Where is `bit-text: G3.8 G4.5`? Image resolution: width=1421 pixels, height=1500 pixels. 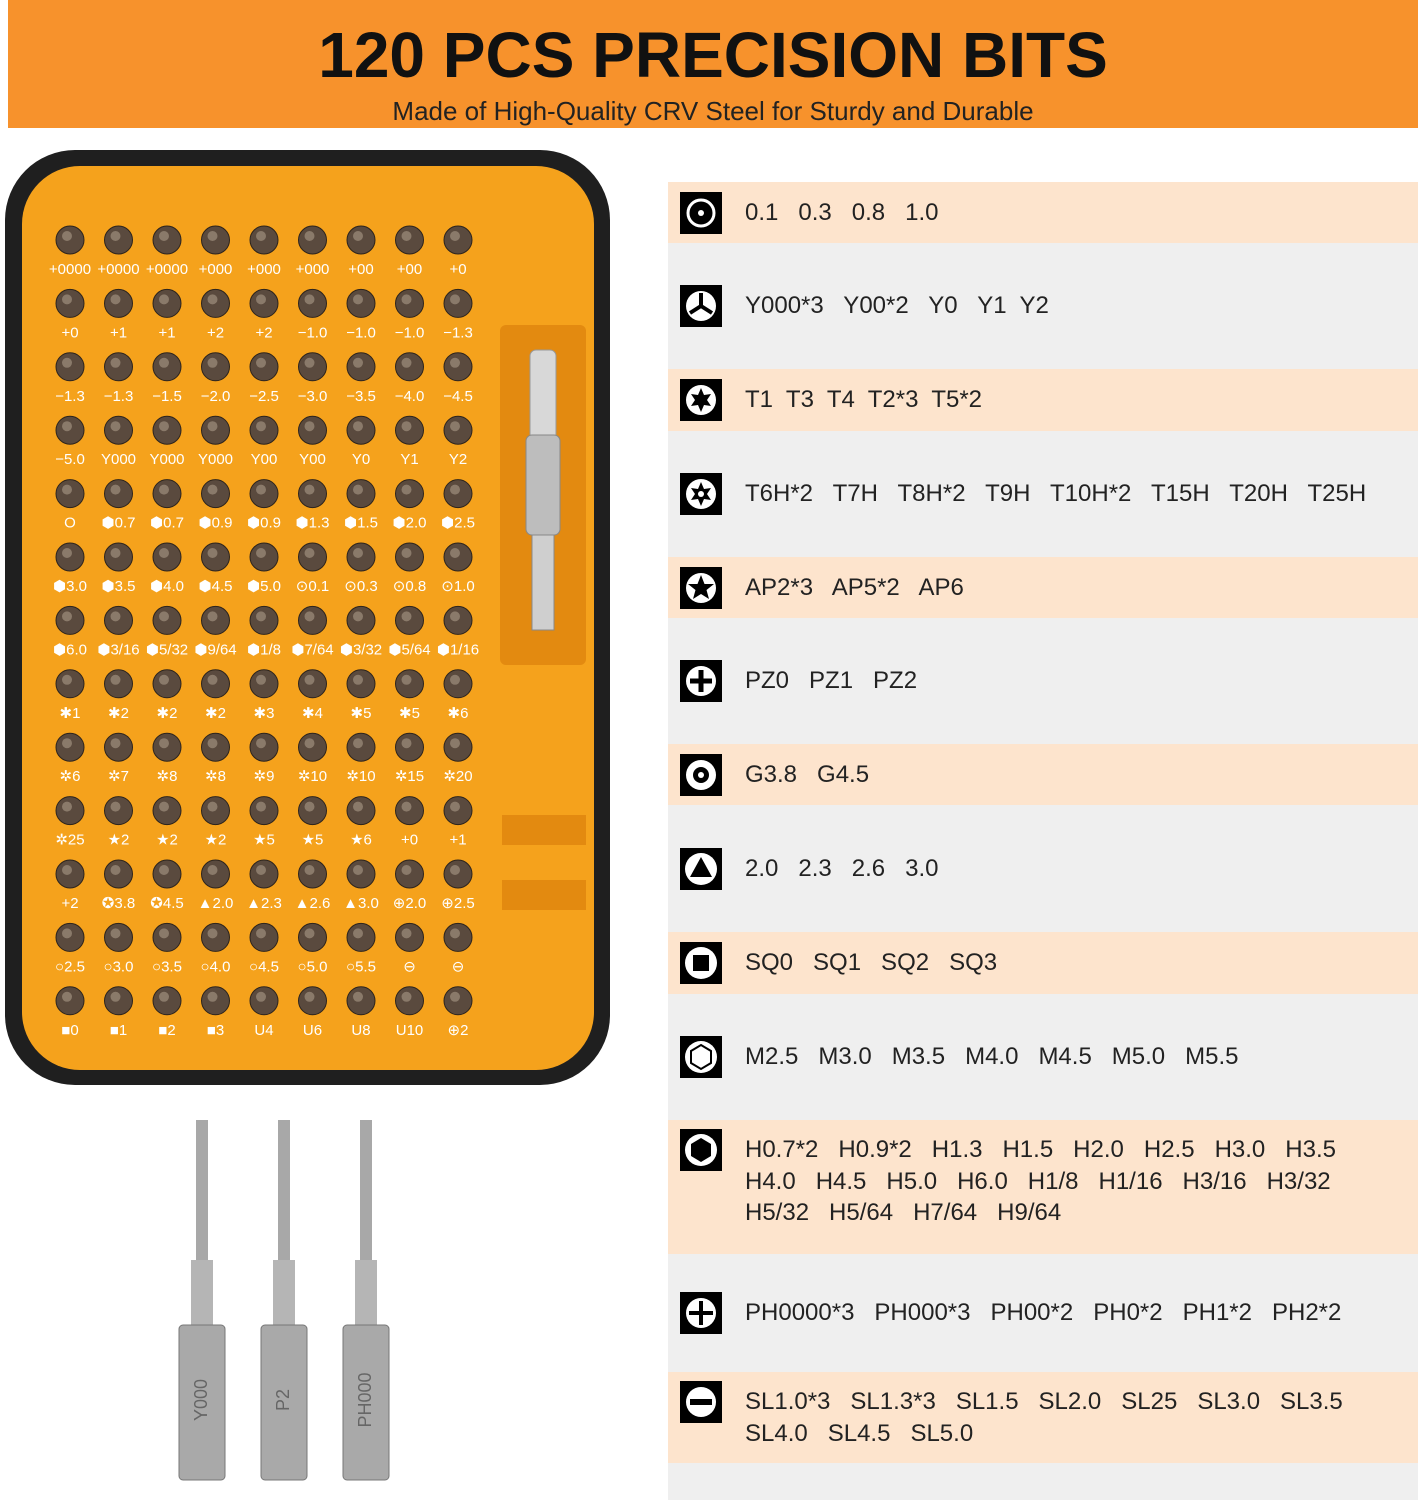 bit-text: G3.8 G4.5 is located at coordinates (807, 775).